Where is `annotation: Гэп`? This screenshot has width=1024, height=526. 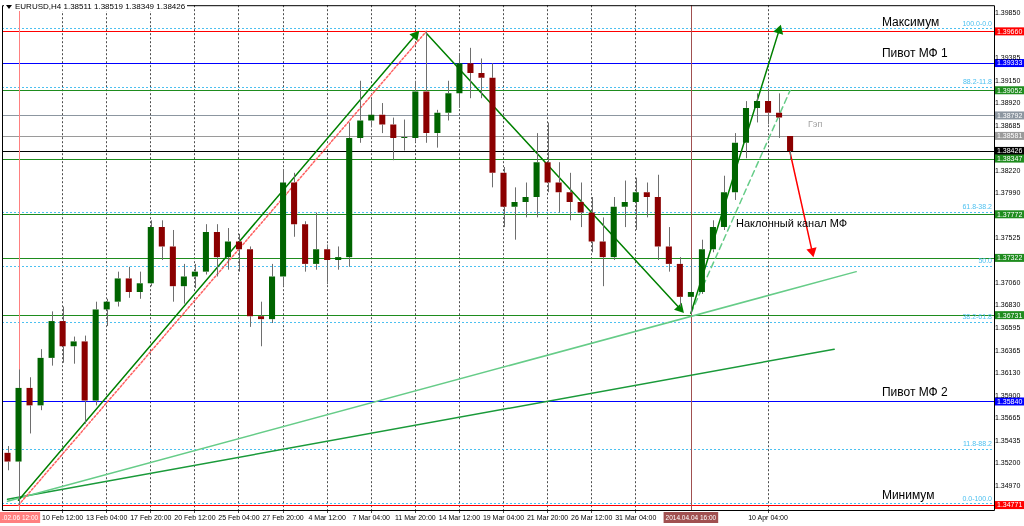 annotation: Гэп is located at coordinates (815, 124).